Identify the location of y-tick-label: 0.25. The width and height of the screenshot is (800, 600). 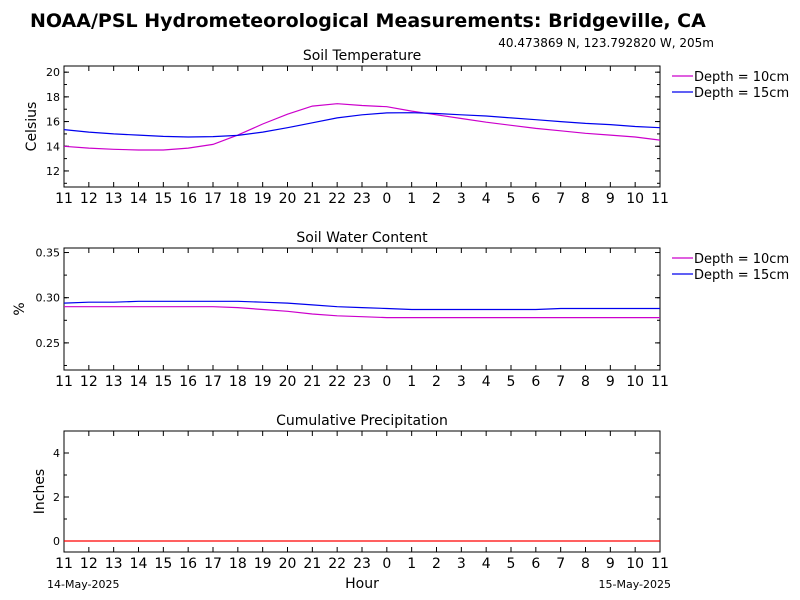
(48, 343).